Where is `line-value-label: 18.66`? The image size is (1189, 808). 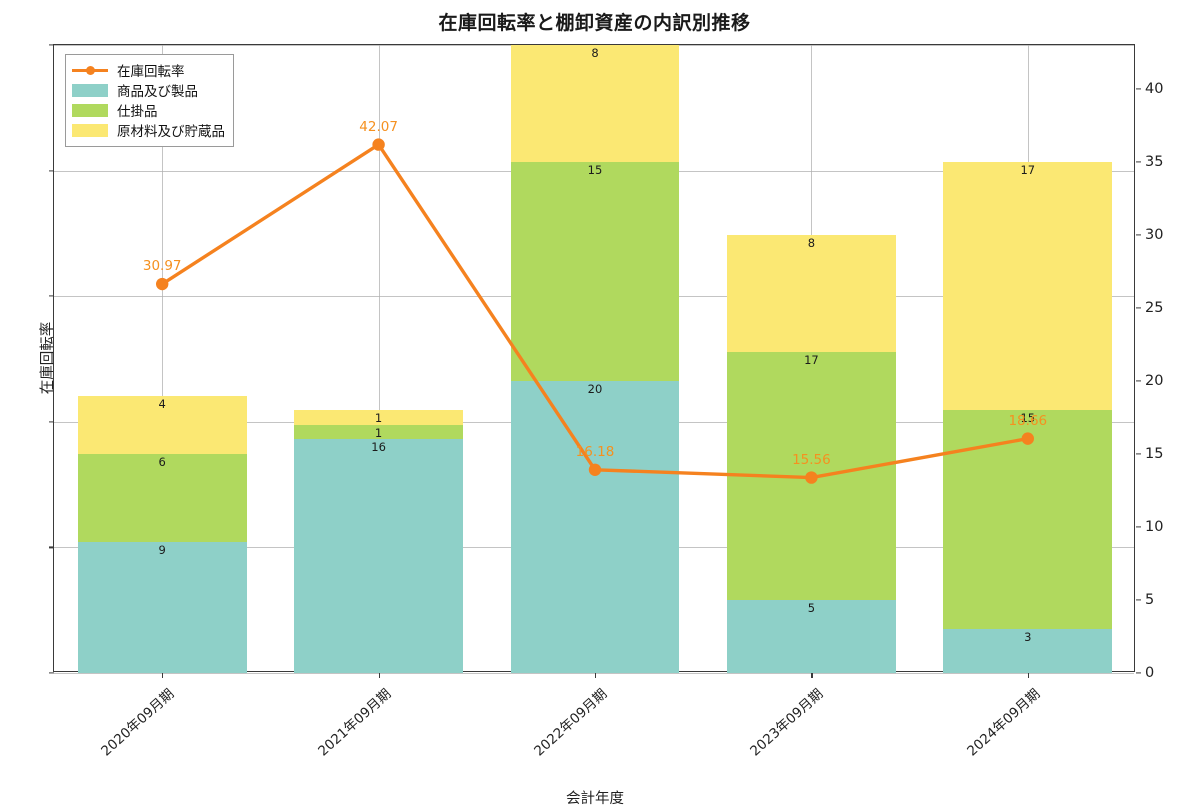 line-value-label: 18.66 is located at coordinates (1028, 420).